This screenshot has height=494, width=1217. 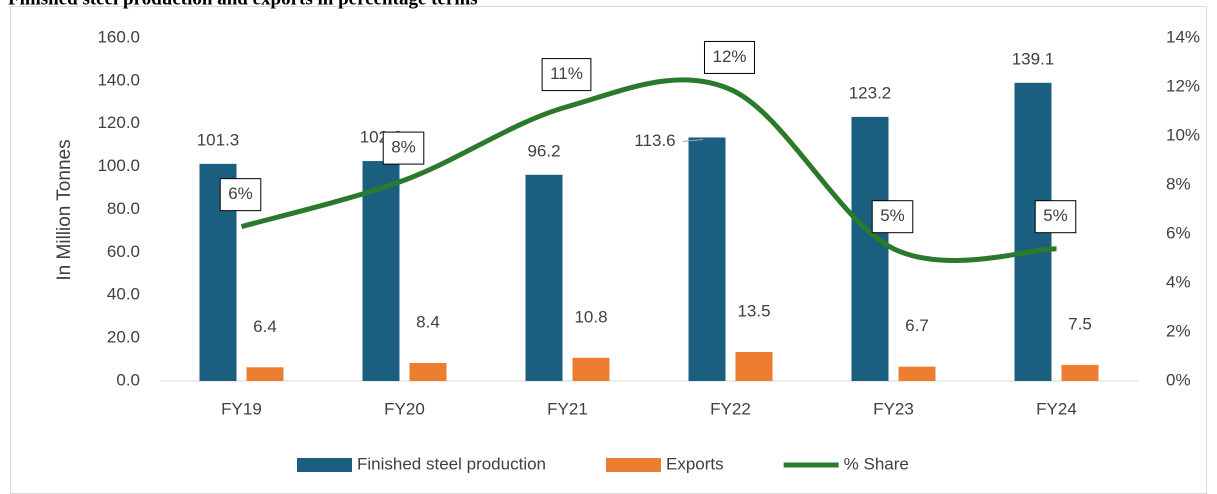 I want to click on value-label: 123.2, so click(x=870, y=92).